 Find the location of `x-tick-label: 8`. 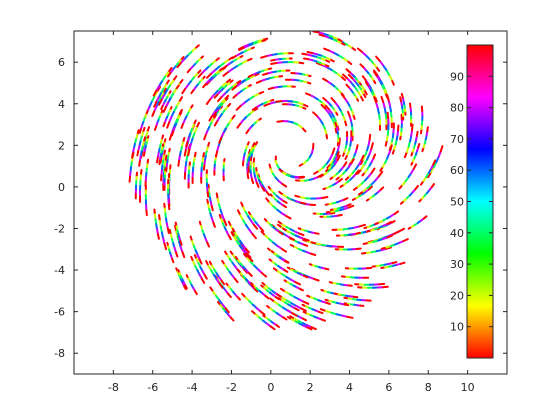

x-tick-label: 8 is located at coordinates (428, 387).